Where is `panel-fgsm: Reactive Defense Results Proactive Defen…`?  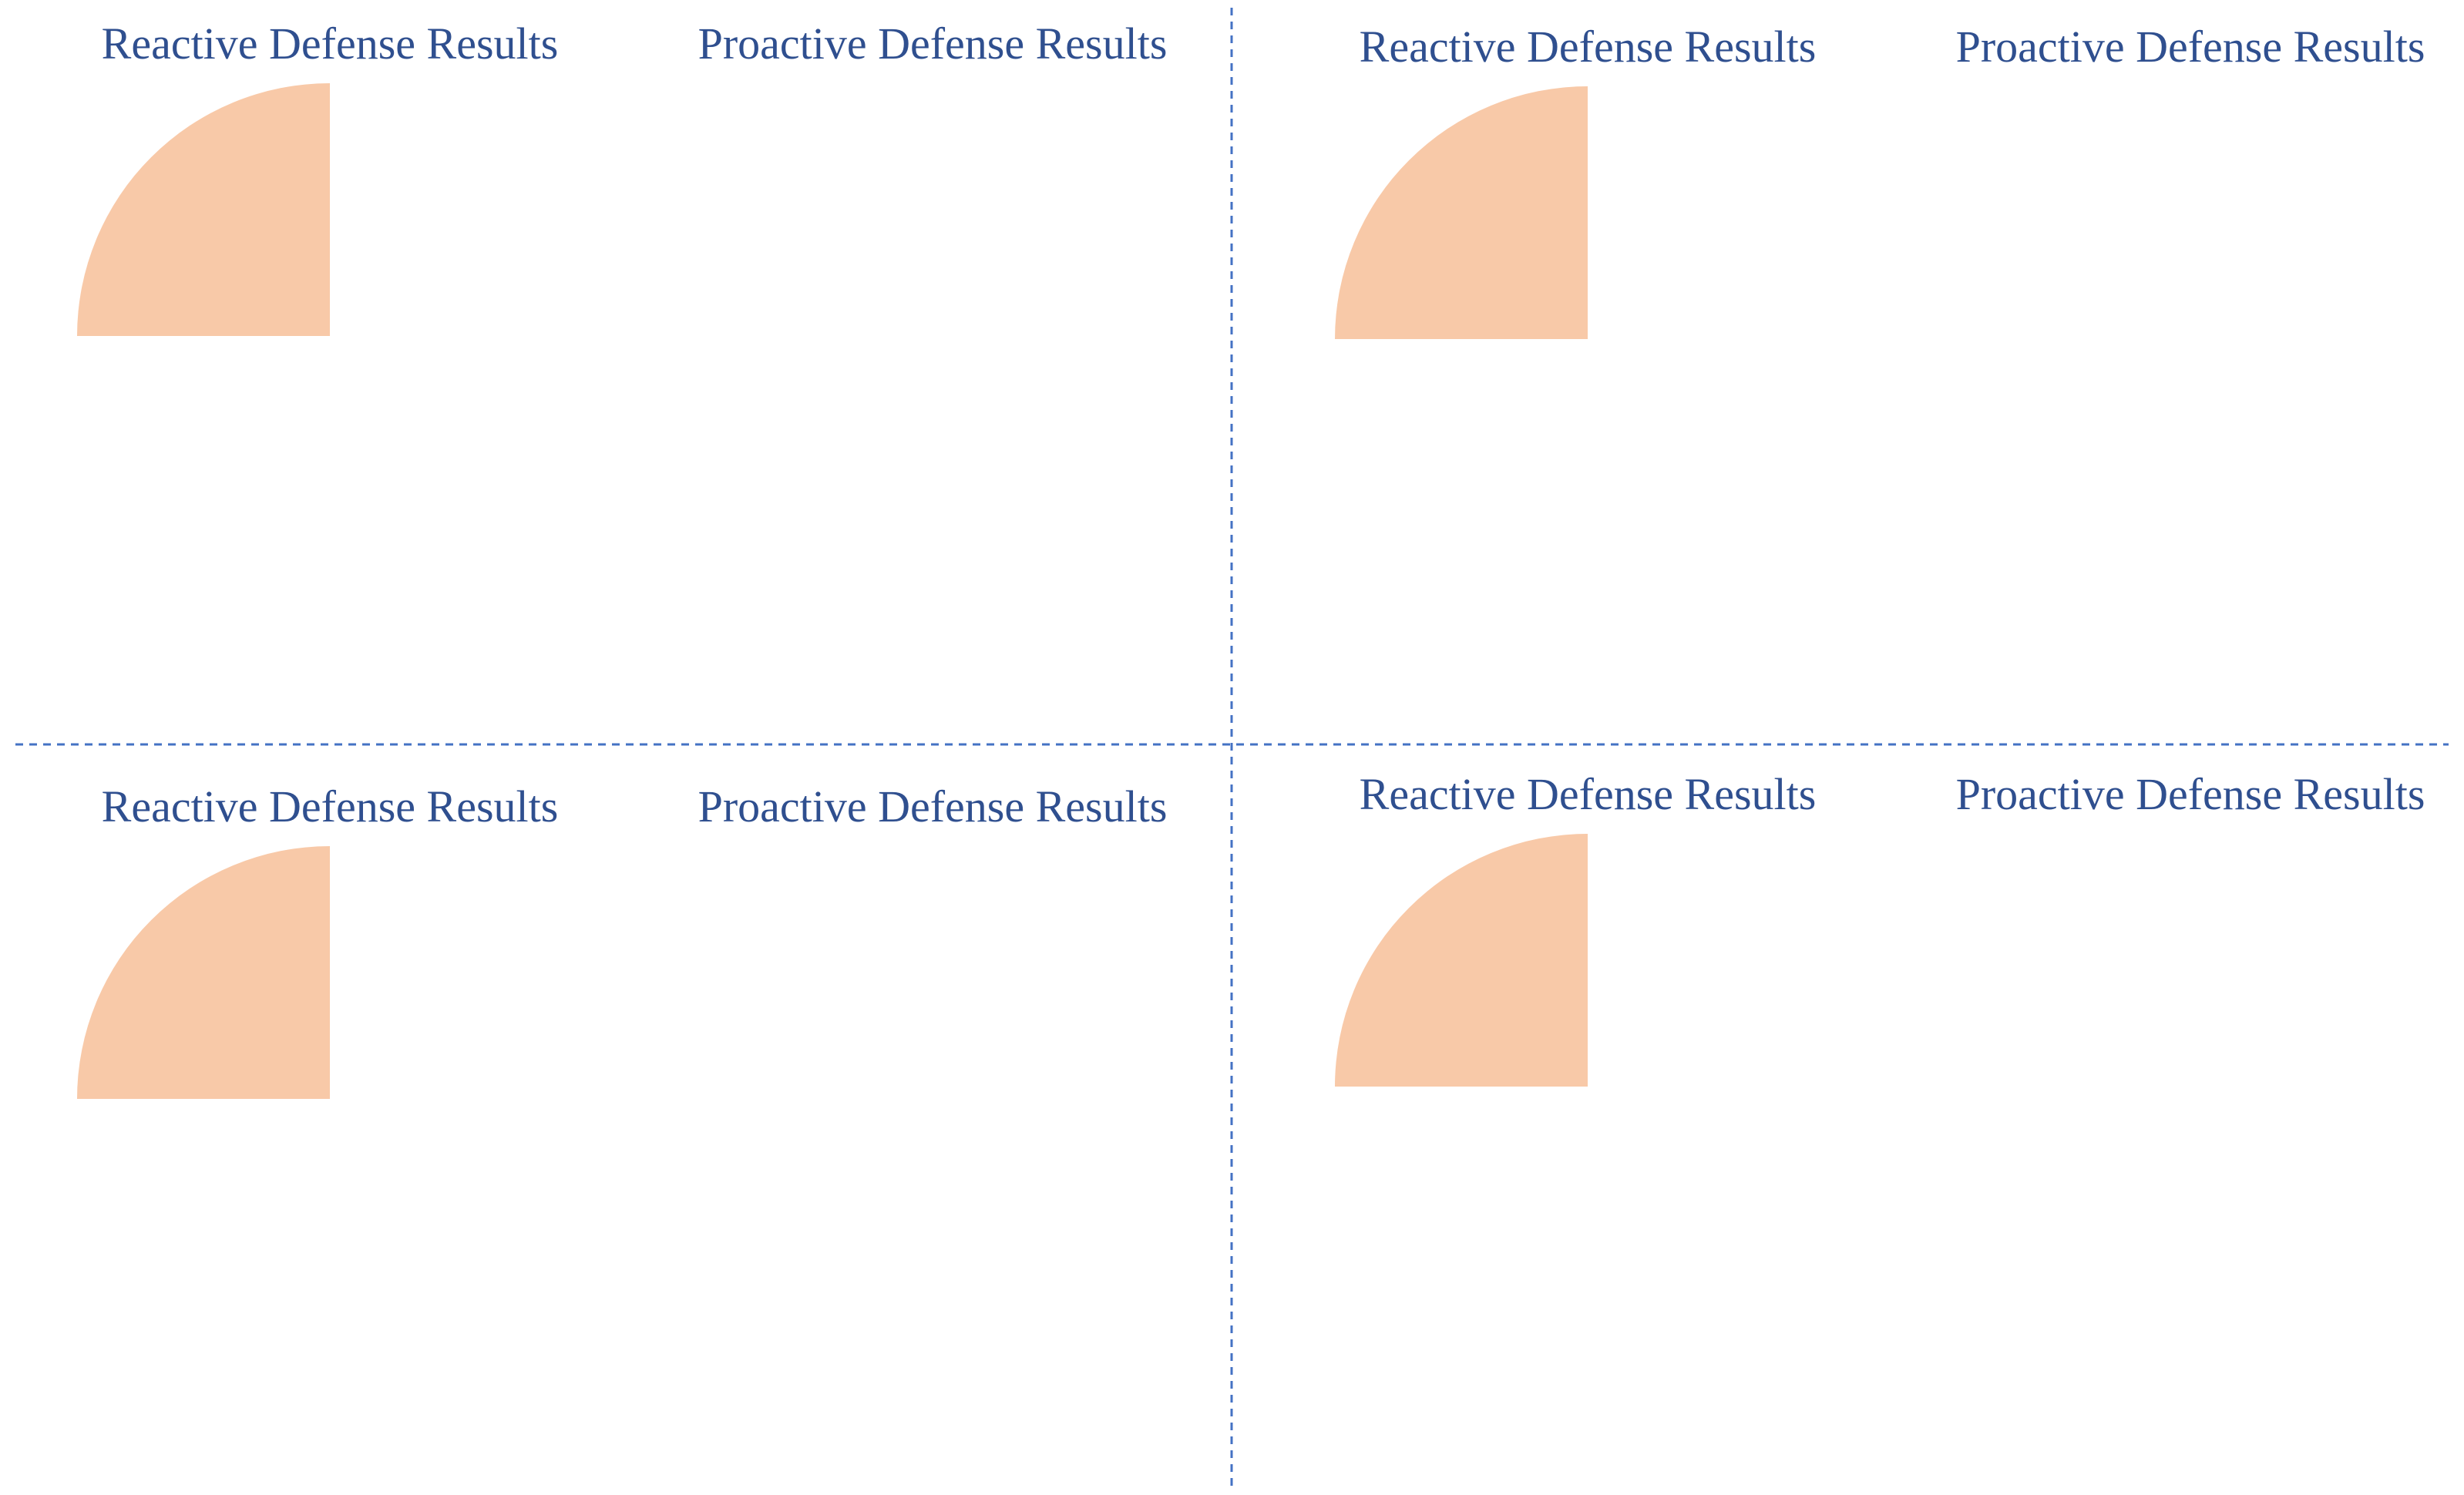 panel-fgsm: Reactive Defense Results Proactive Defen… is located at coordinates (622, 177).